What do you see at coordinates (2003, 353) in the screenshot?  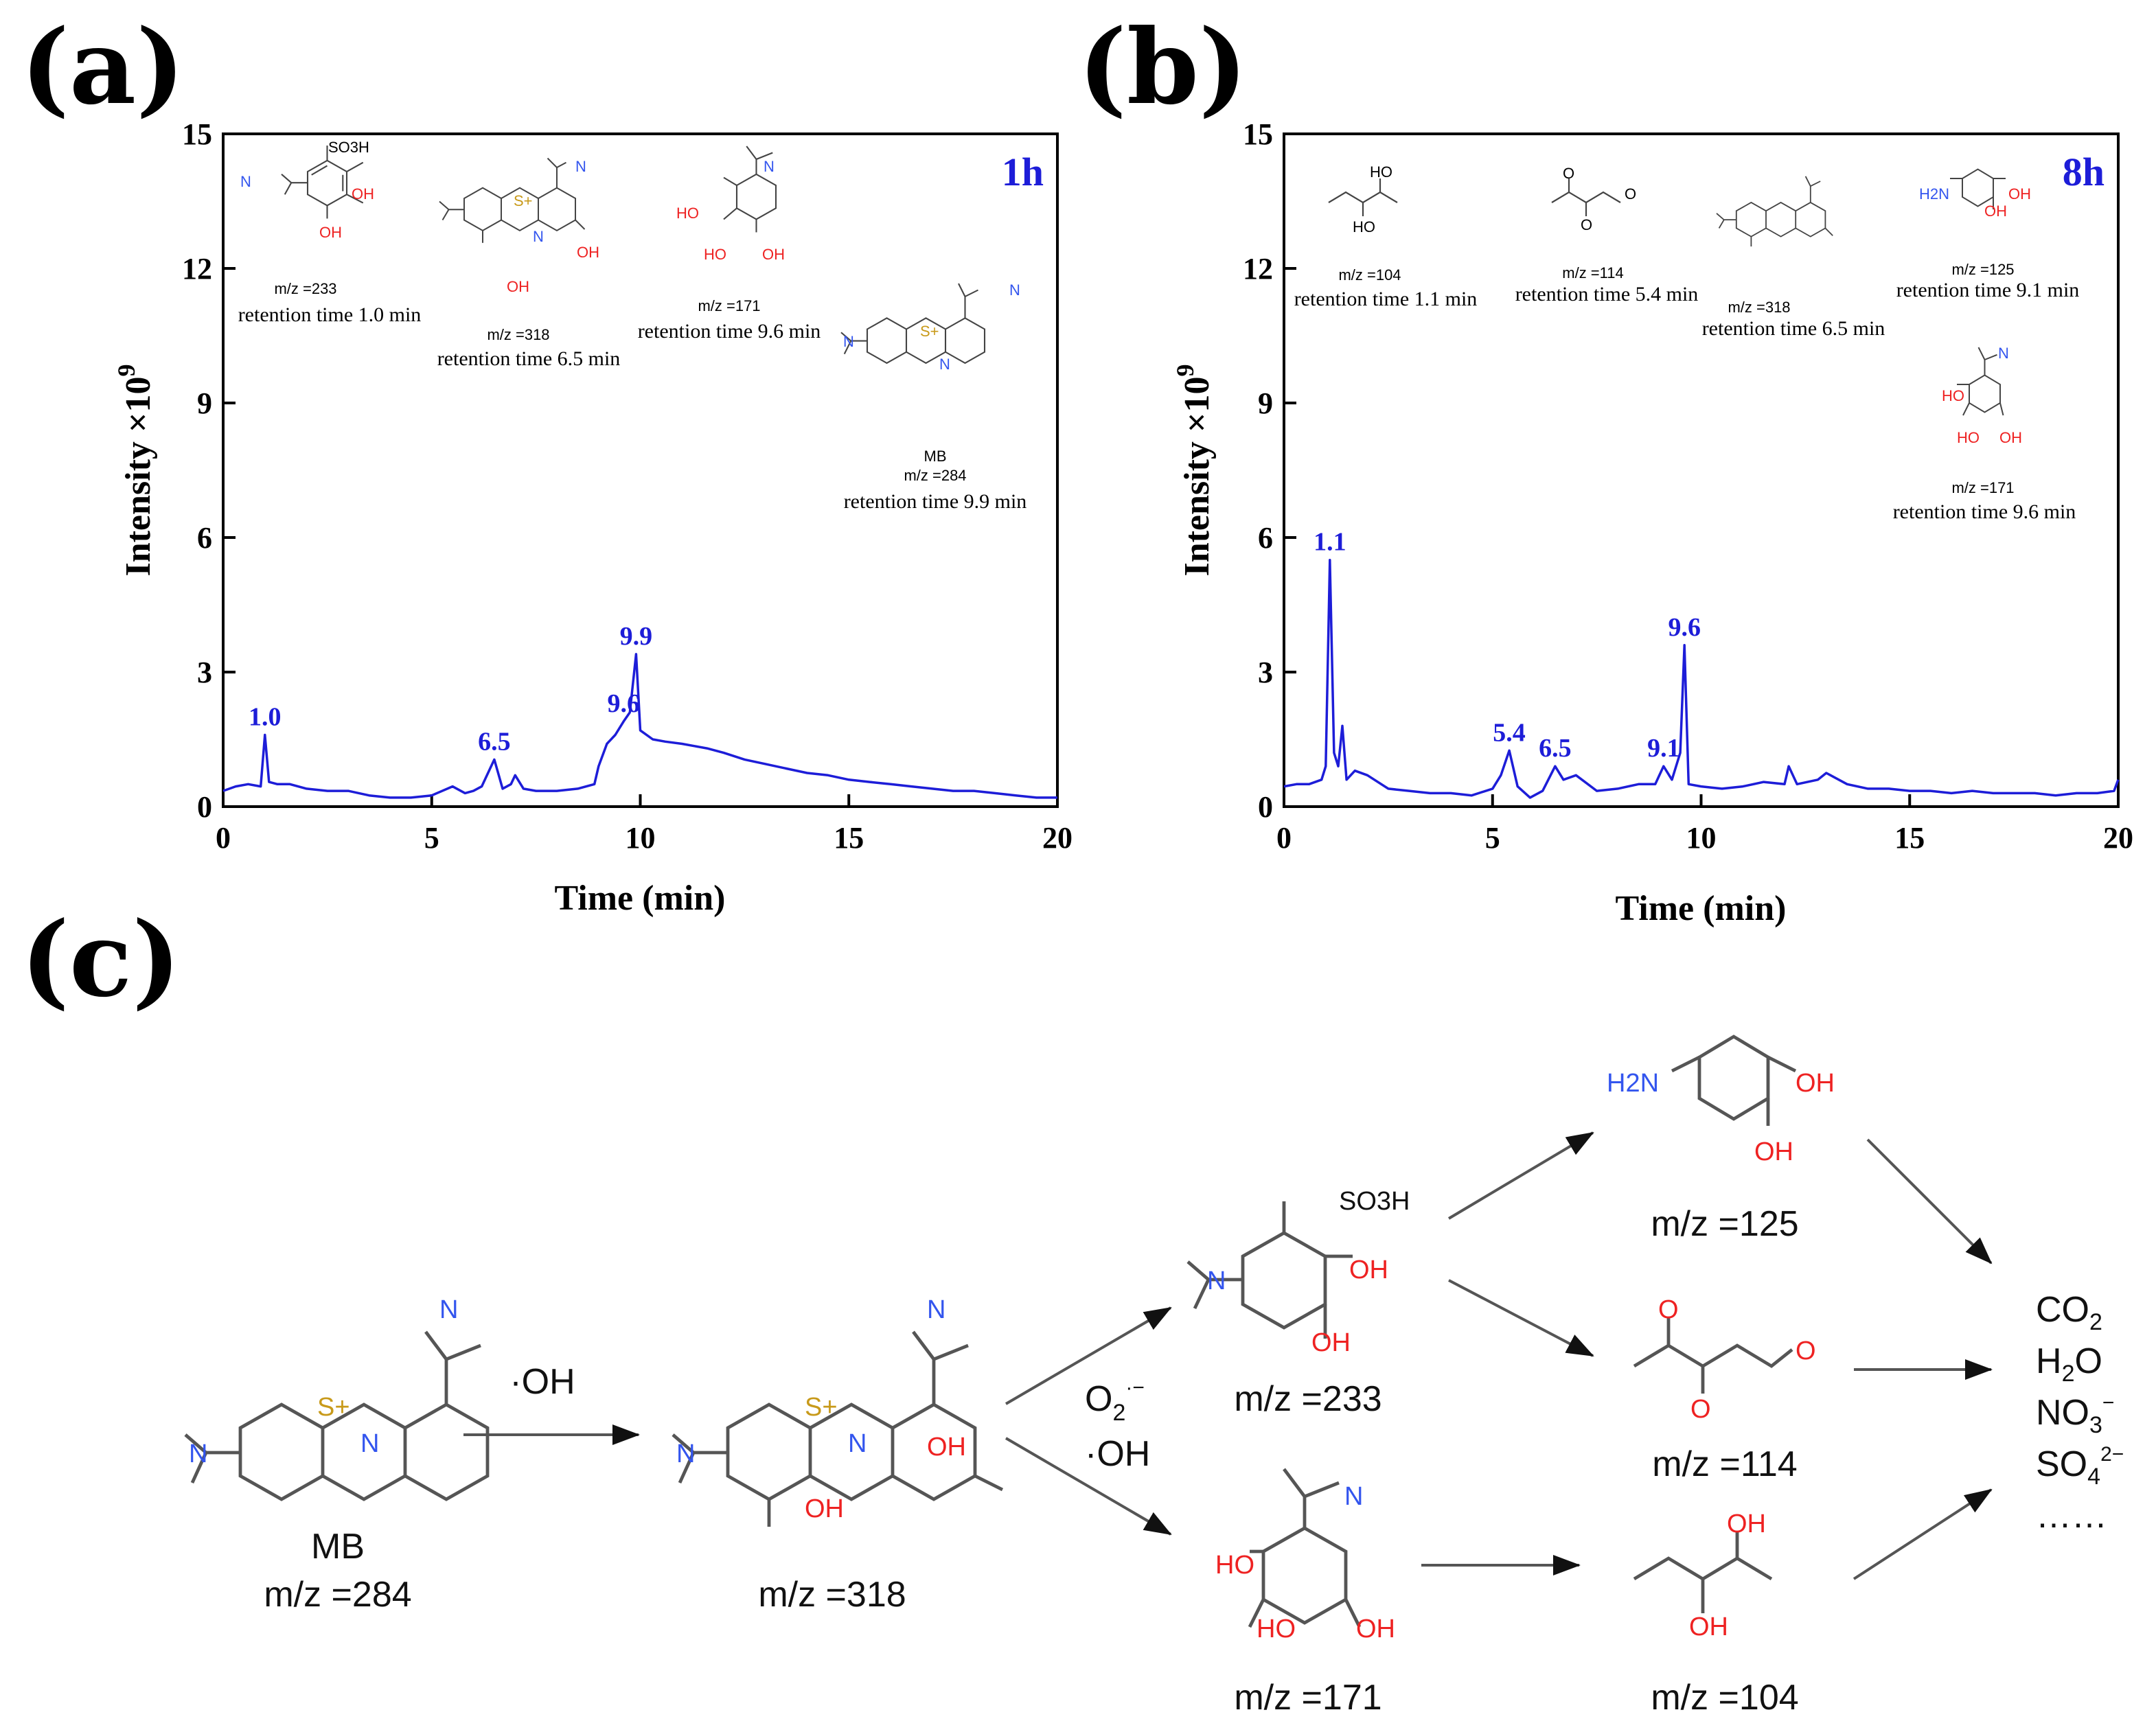 I see `chart-b-n-label-171: N` at bounding box center [2003, 353].